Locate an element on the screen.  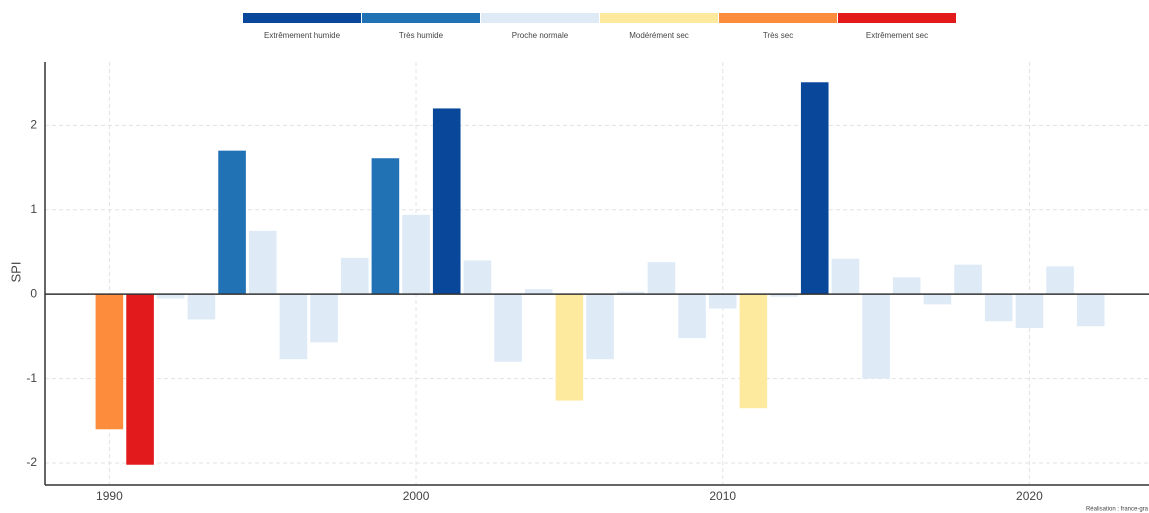
legend-label: Très sec is located at coordinates (778, 35).